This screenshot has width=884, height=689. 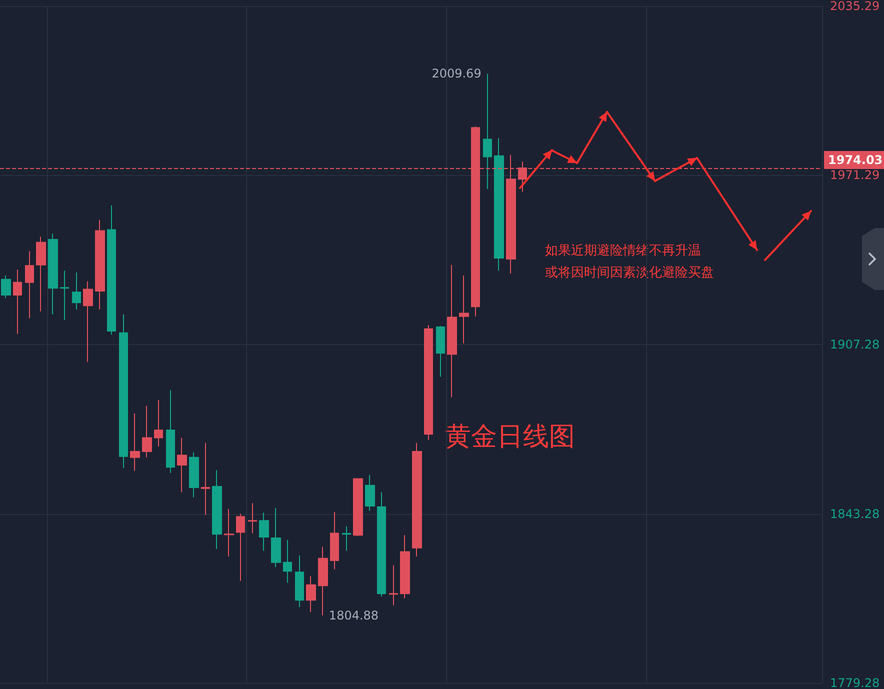 What do you see at coordinates (855, 6) in the screenshot?
I see `y-tick-label: 2035.29` at bounding box center [855, 6].